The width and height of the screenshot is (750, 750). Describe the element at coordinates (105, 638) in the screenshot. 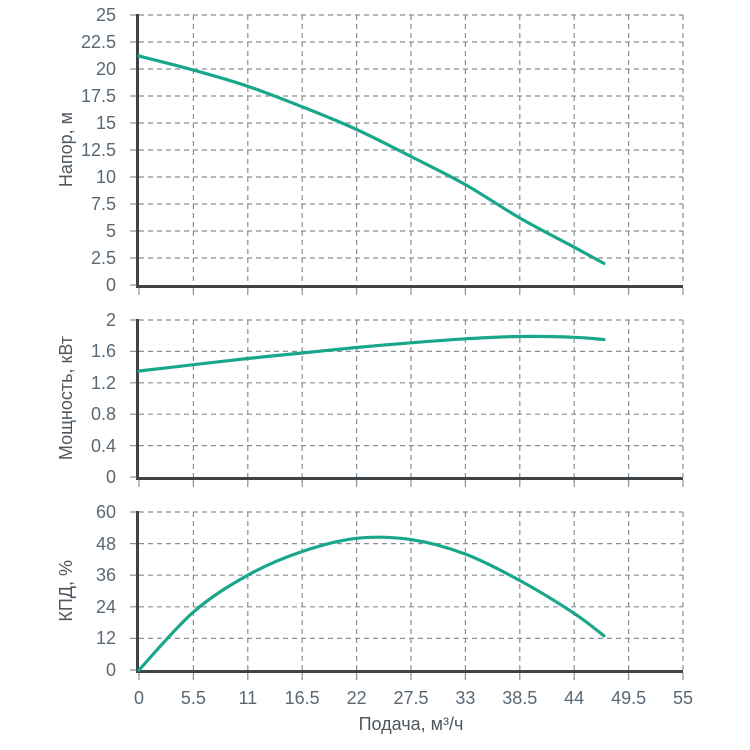

I see `y-tick-label: 12` at that location.